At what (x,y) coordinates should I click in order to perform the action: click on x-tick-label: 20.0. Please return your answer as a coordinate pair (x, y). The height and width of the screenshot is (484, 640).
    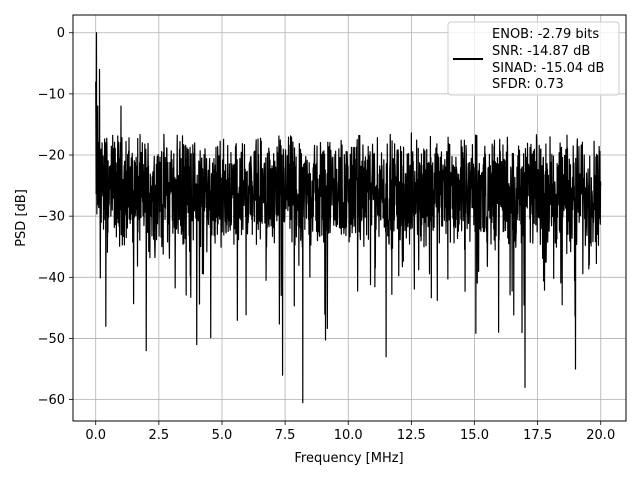
    Looking at the image, I should click on (600, 435).